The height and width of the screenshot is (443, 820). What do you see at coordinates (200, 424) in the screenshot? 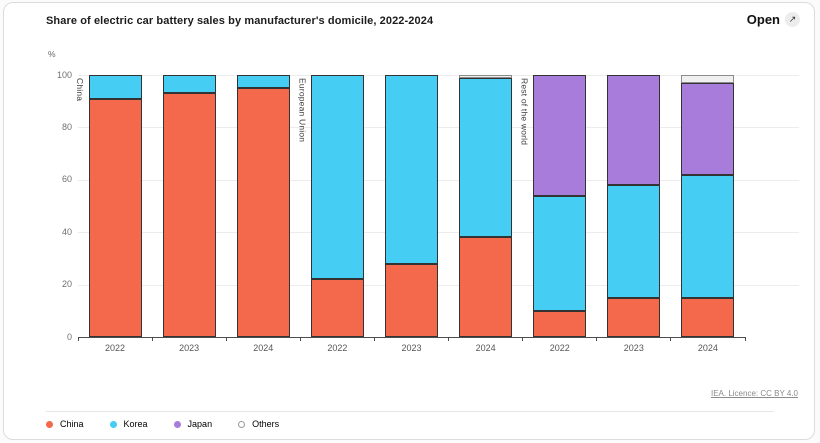
I see `legend-label-japan: Japan` at bounding box center [200, 424].